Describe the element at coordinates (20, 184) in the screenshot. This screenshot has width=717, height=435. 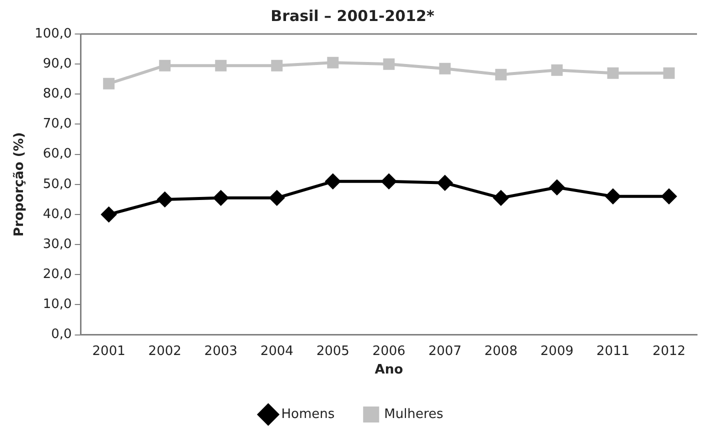
I see `y-axis-title: Proporção (%)` at that location.